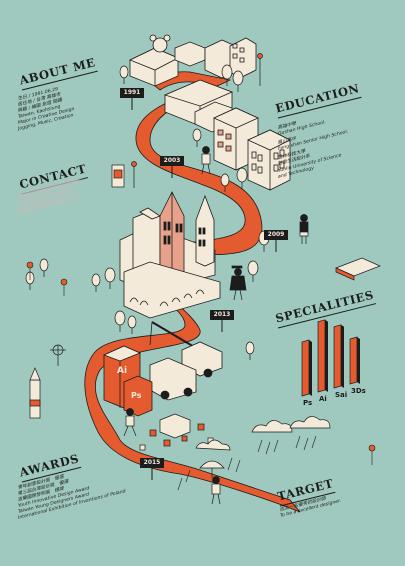 The image size is (405, 566). Describe the element at coordinates (172, 167) in the screenshot. I see `tag-2003` at that location.